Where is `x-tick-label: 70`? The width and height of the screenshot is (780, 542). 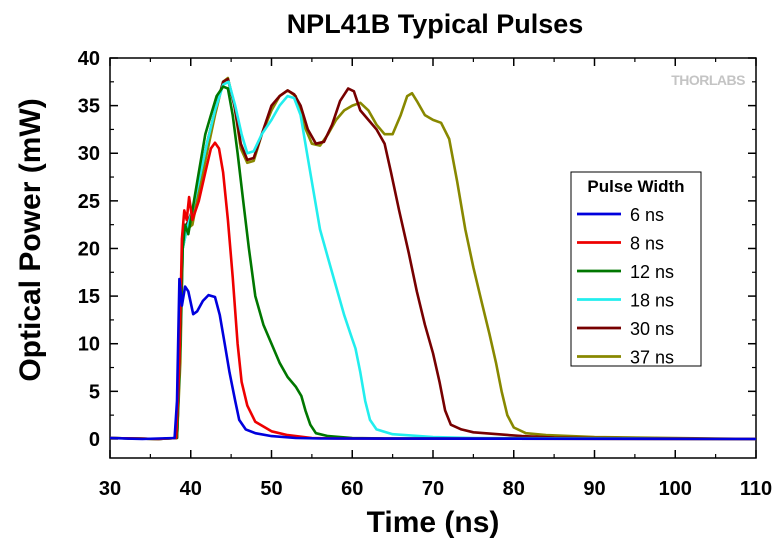 x-tick-label: 70 is located at coordinates (433, 489).